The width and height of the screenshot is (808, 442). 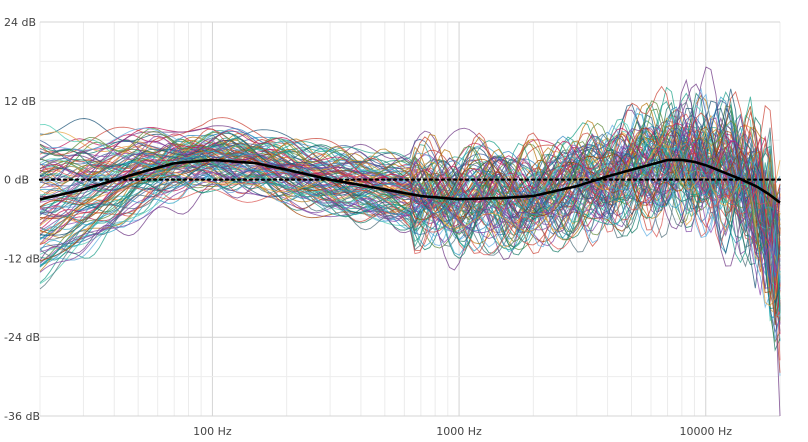 I want to click on y-tick-label: 12 dB, so click(x=20, y=101).